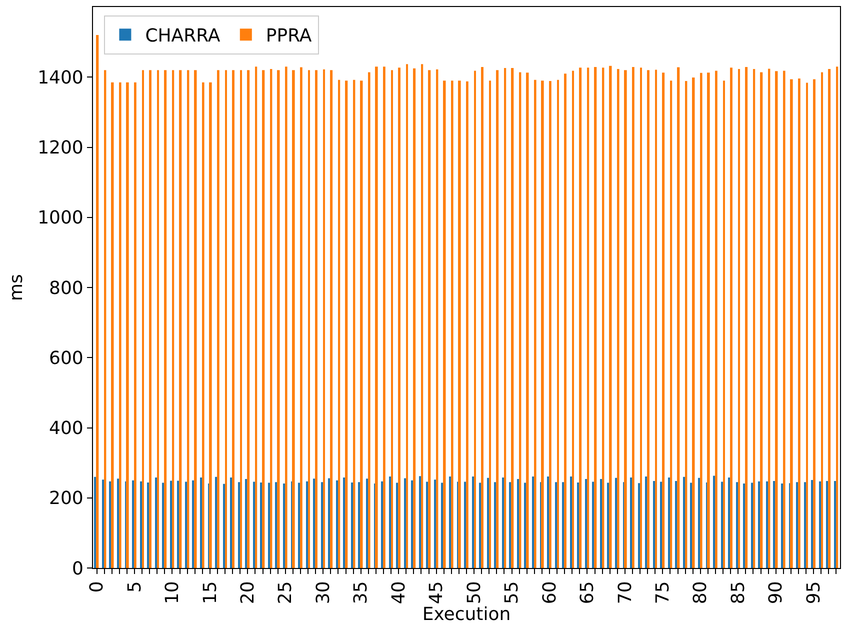 This screenshot has height=634, width=845. Describe the element at coordinates (210, 592) in the screenshot. I see `x-tick-label: 15` at that location.